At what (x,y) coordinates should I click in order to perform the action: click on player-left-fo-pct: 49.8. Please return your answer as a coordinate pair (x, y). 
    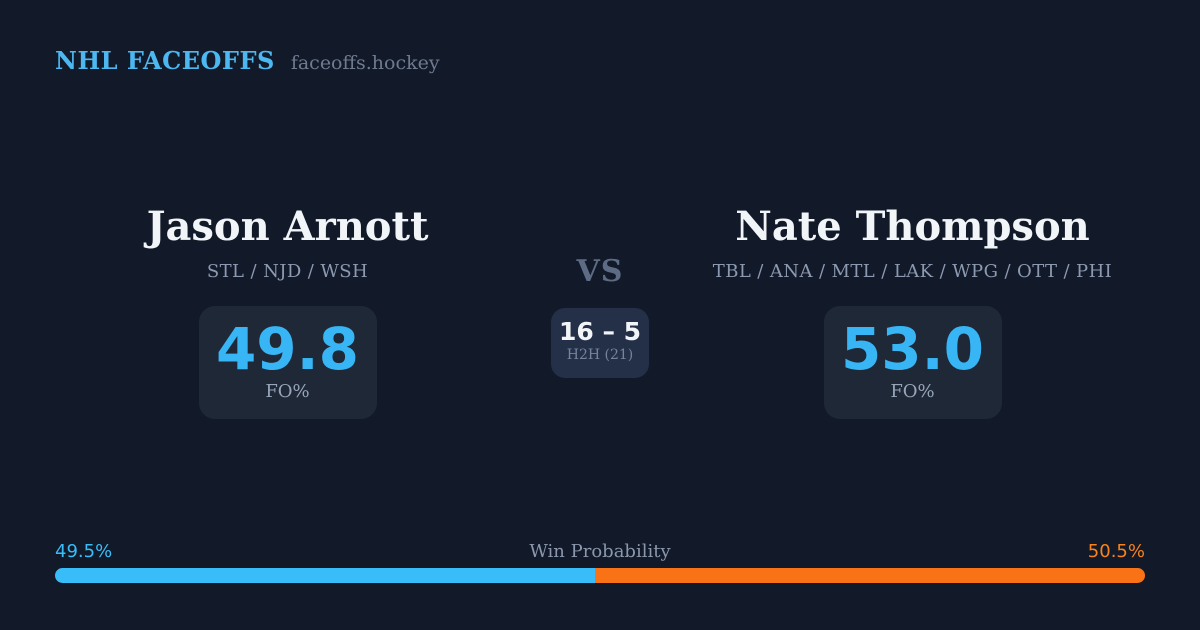
    Looking at the image, I should click on (287, 349).